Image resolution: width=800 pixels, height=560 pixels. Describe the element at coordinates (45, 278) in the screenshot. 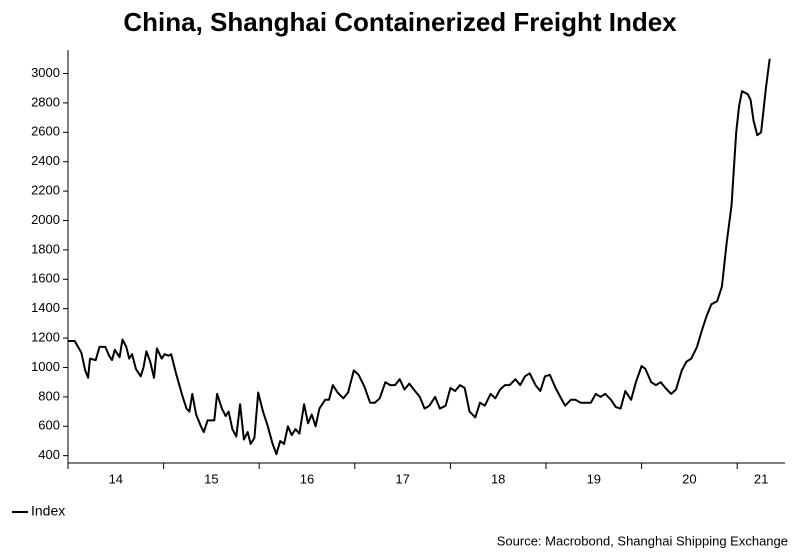

I see `y-tick-label: 1600` at that location.